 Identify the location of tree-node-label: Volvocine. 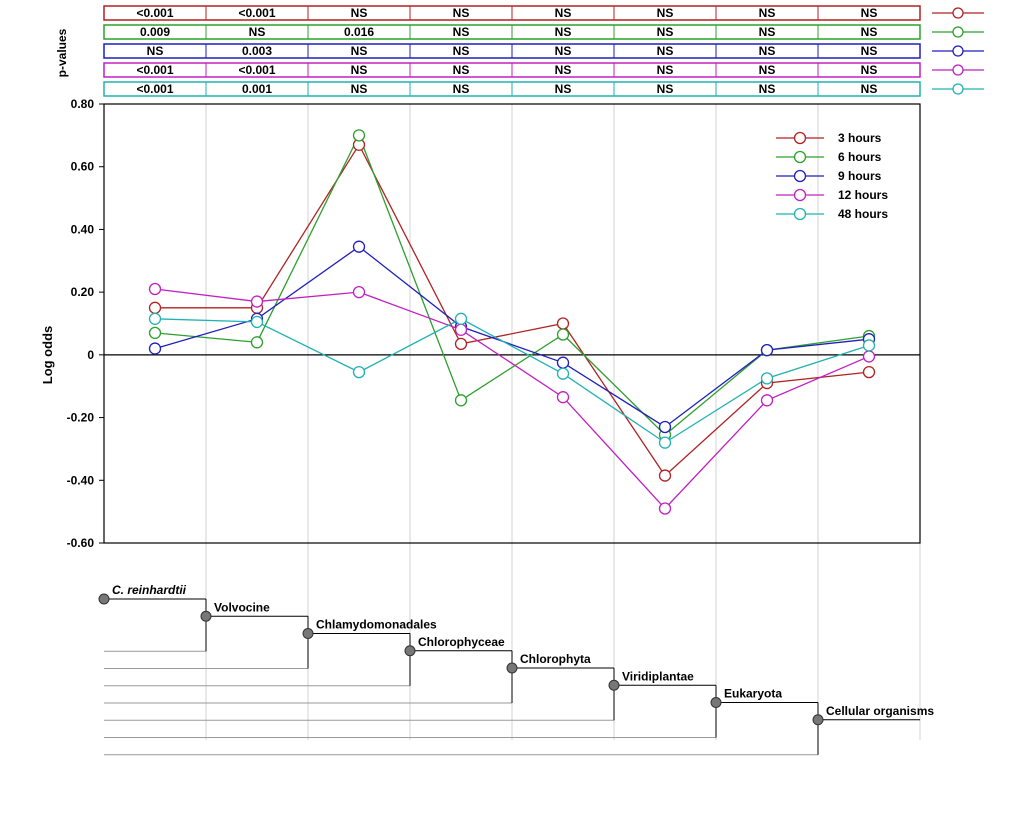
(242, 607).